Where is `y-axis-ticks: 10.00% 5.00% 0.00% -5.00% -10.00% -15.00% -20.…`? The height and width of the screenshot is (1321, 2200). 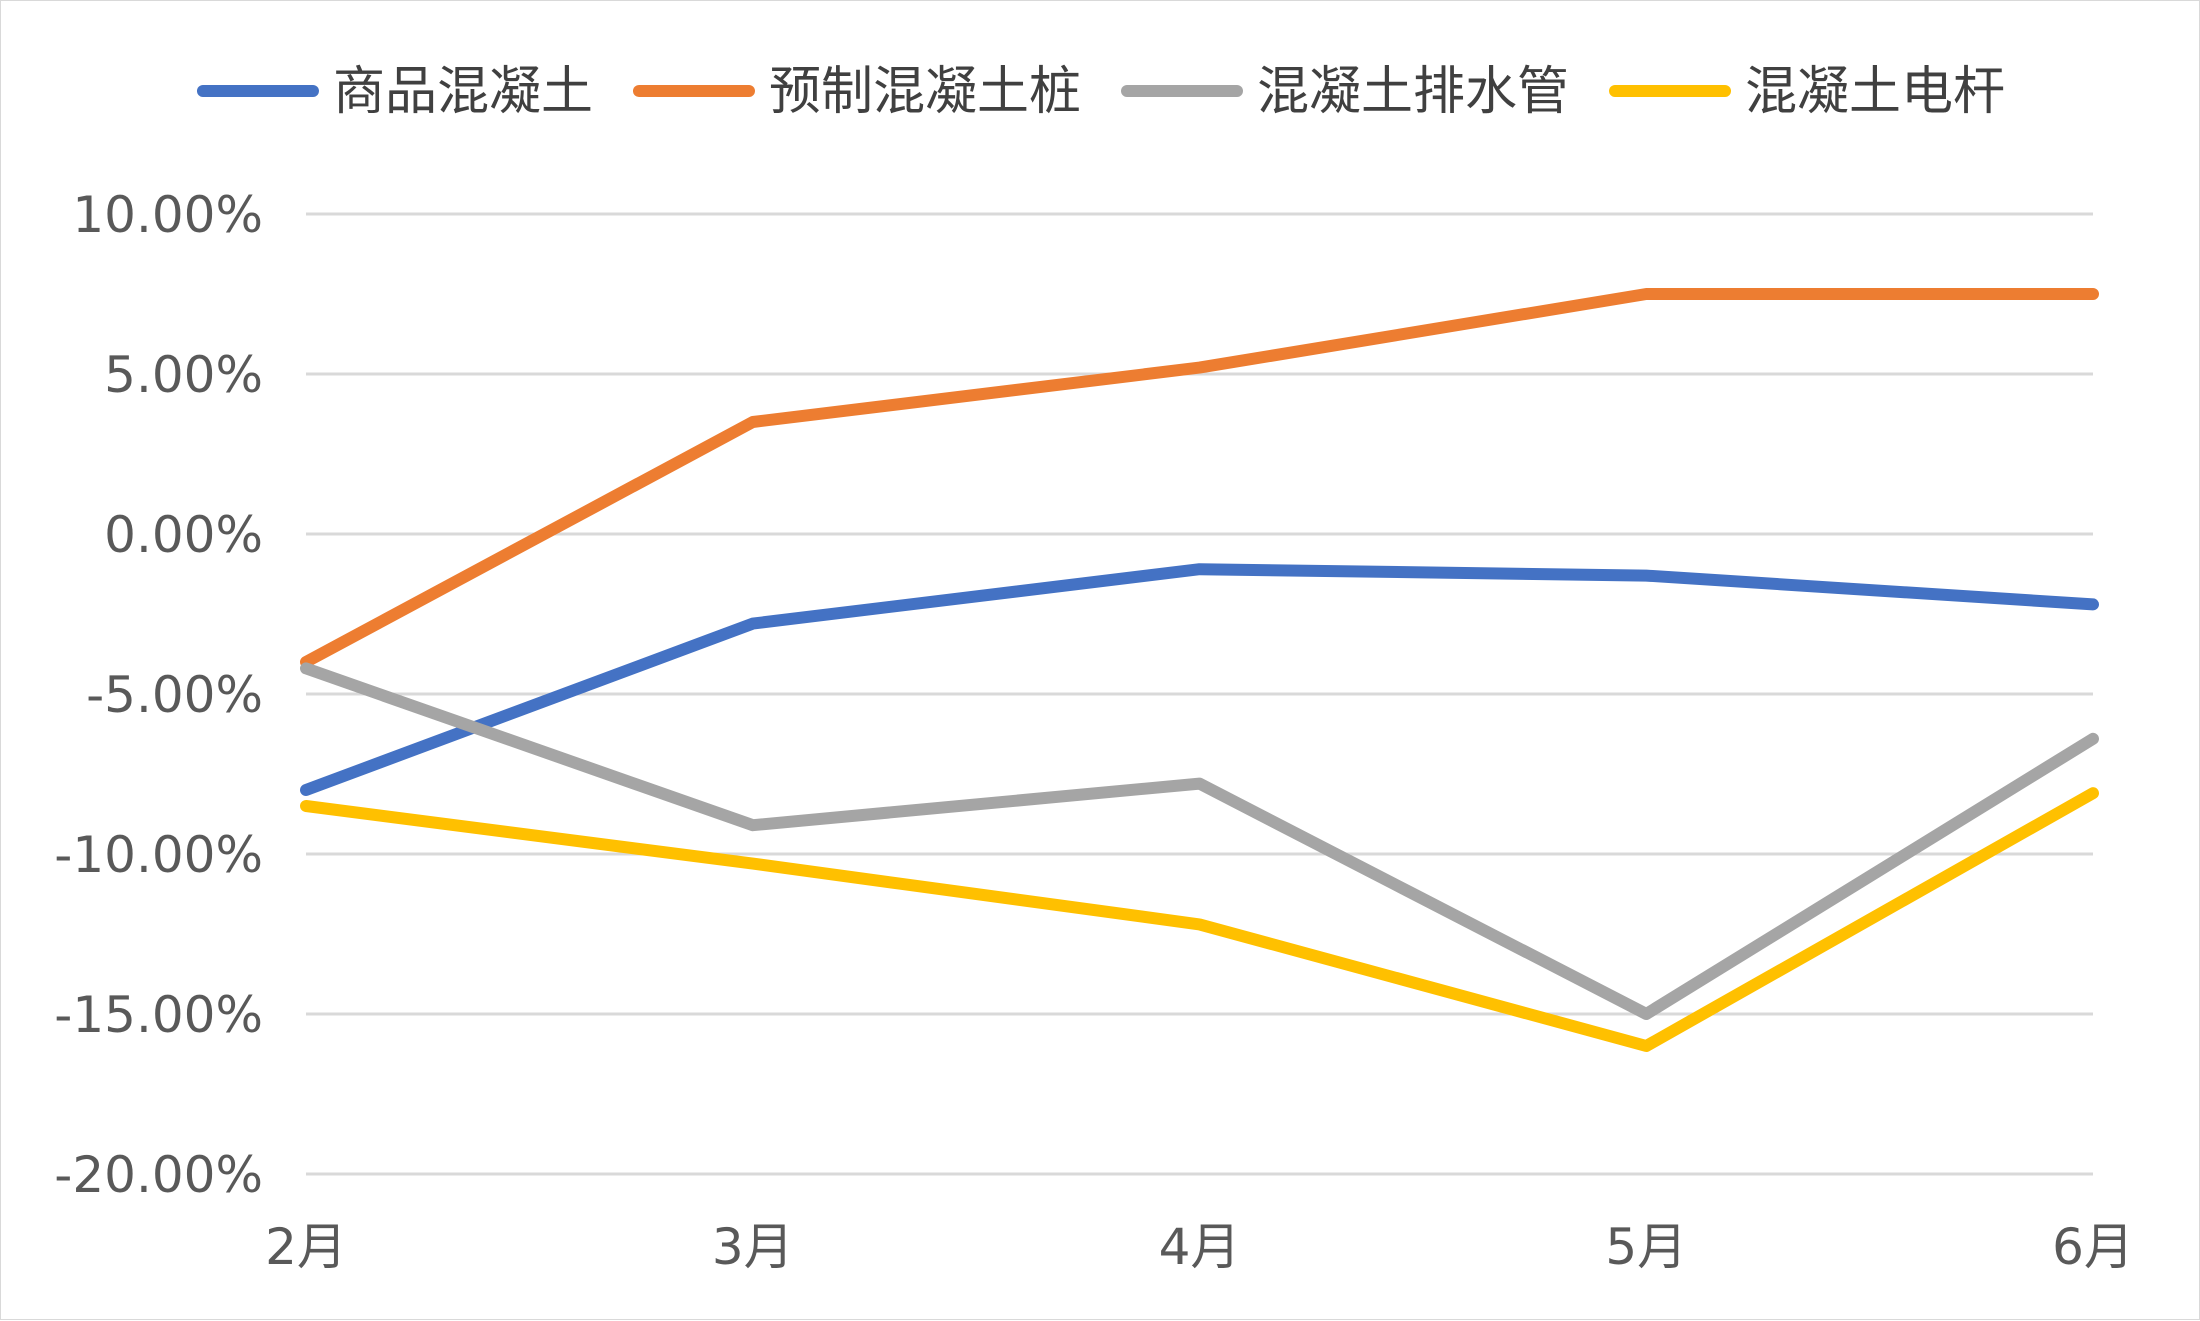
y-axis-ticks: 10.00% 5.00% 0.00% -5.00% -10.00% -15.00% -20.… is located at coordinates (158, 695).